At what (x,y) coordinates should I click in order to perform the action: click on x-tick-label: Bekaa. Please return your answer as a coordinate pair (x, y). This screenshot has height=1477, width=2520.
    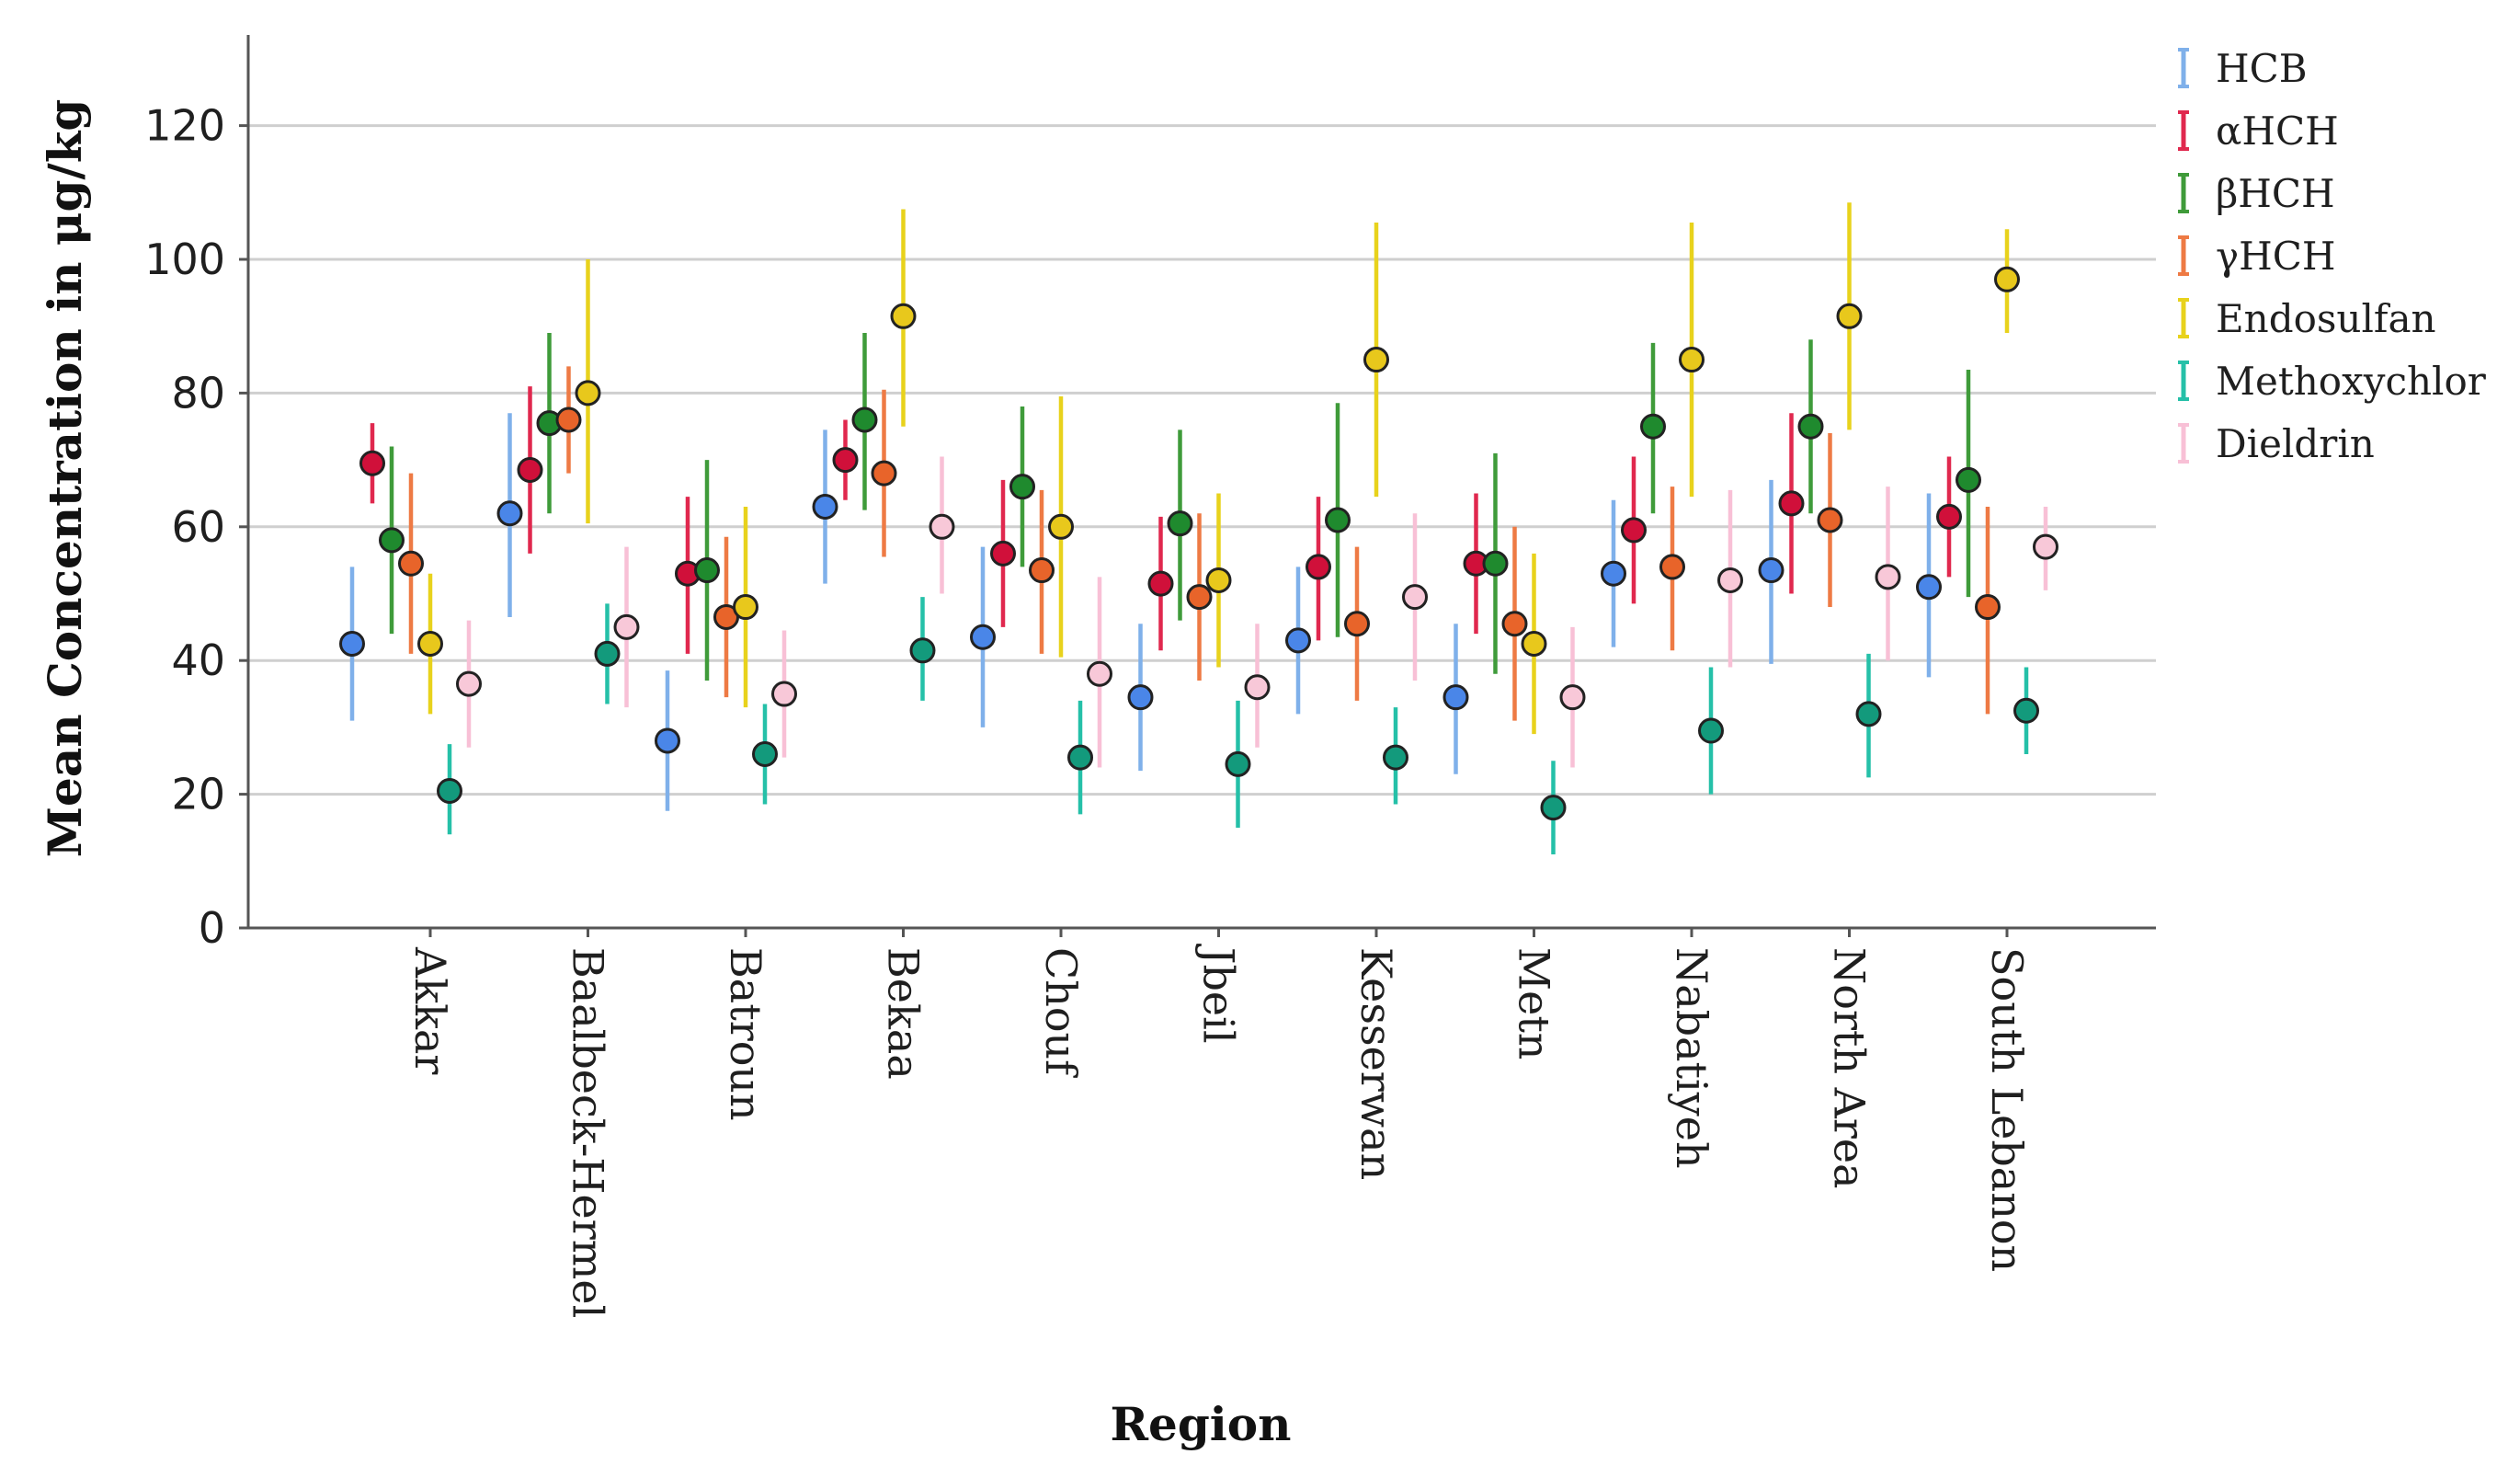
    Looking at the image, I should click on (904, 1013).